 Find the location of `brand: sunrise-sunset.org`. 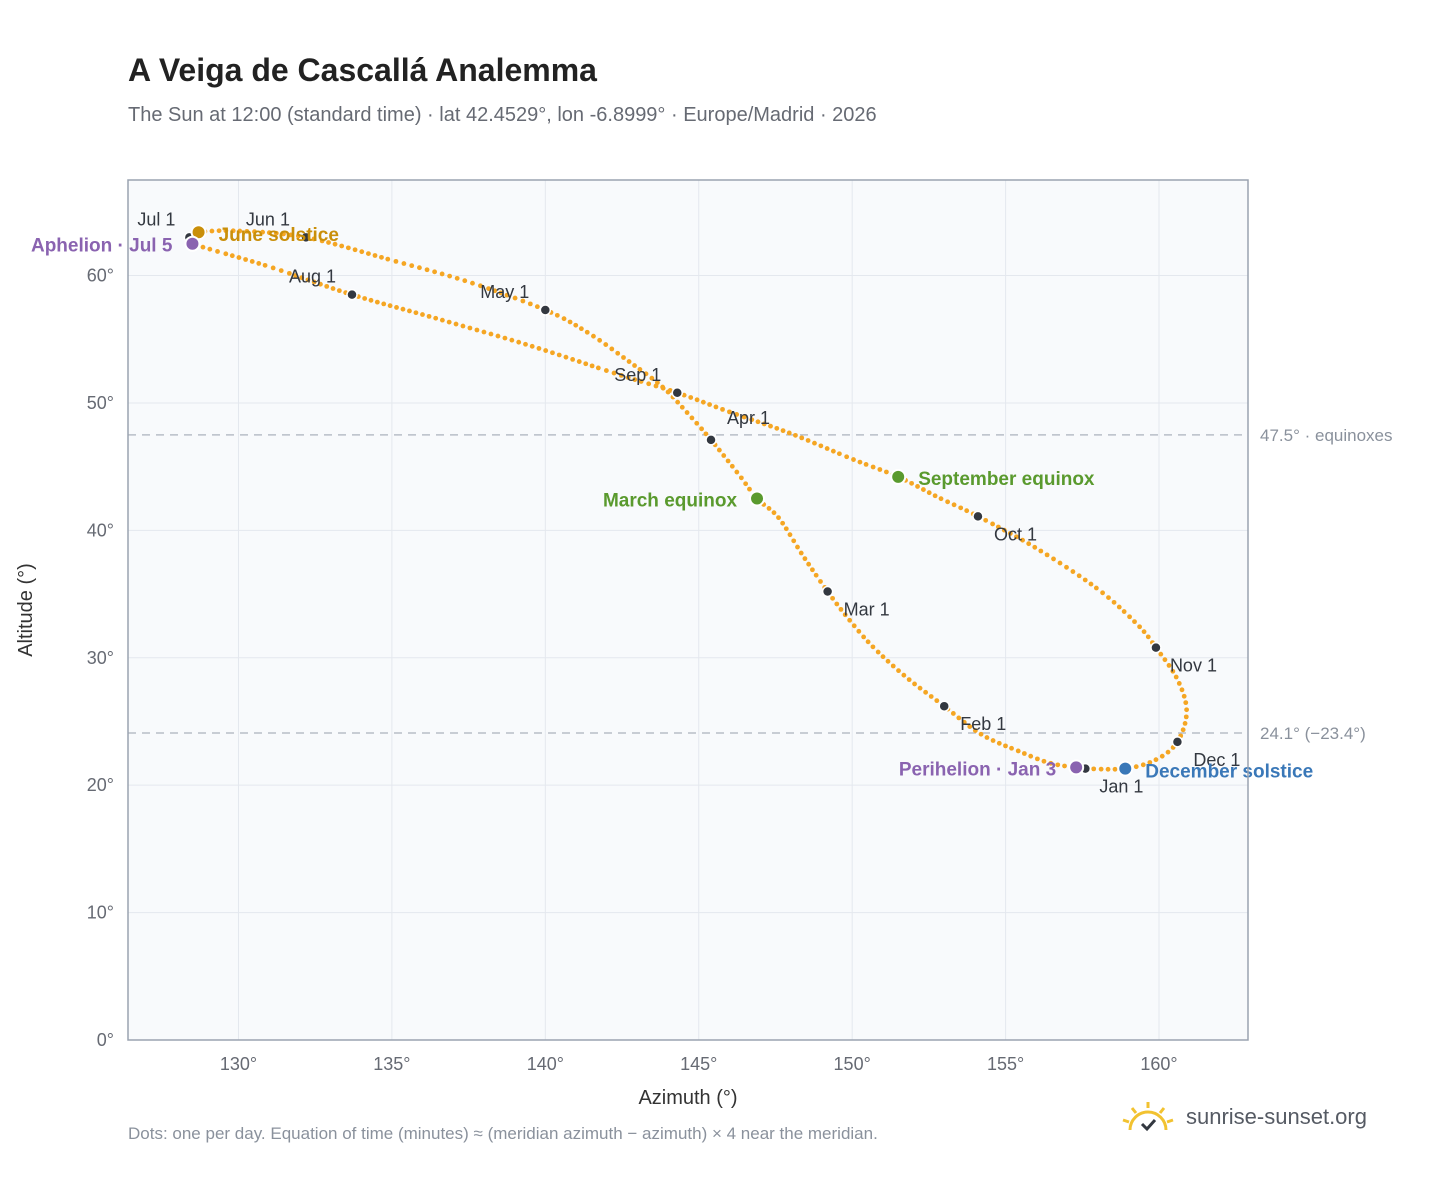

brand: sunrise-sunset.org is located at coordinates (1243, 1117).